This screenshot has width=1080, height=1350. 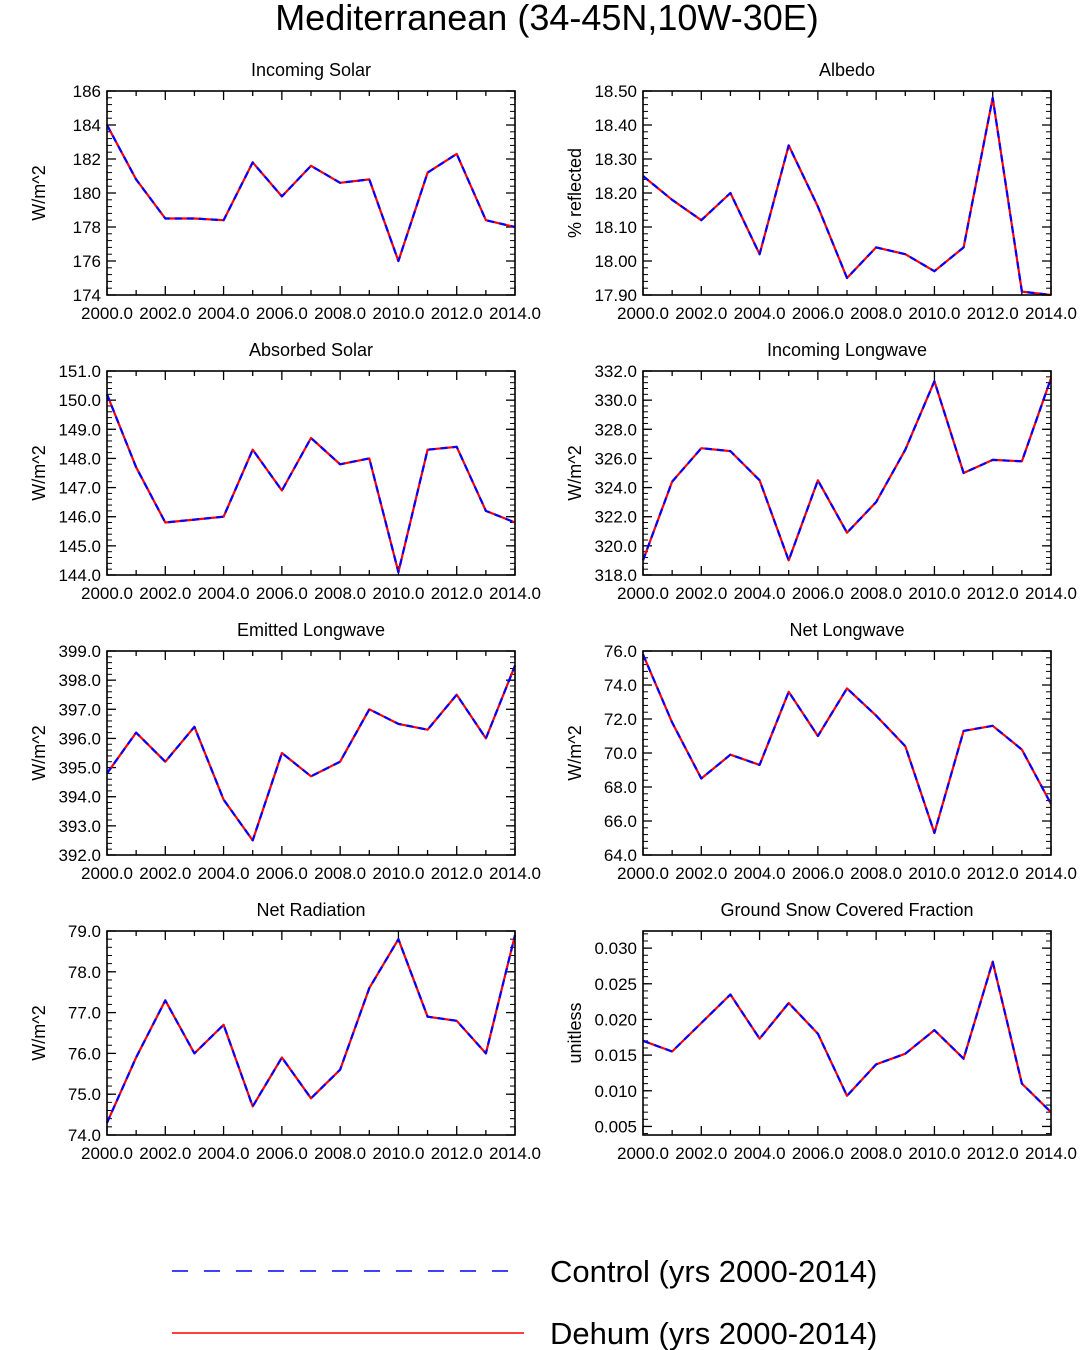 I want to click on y-tick-label: 18.50, so click(x=615, y=91).